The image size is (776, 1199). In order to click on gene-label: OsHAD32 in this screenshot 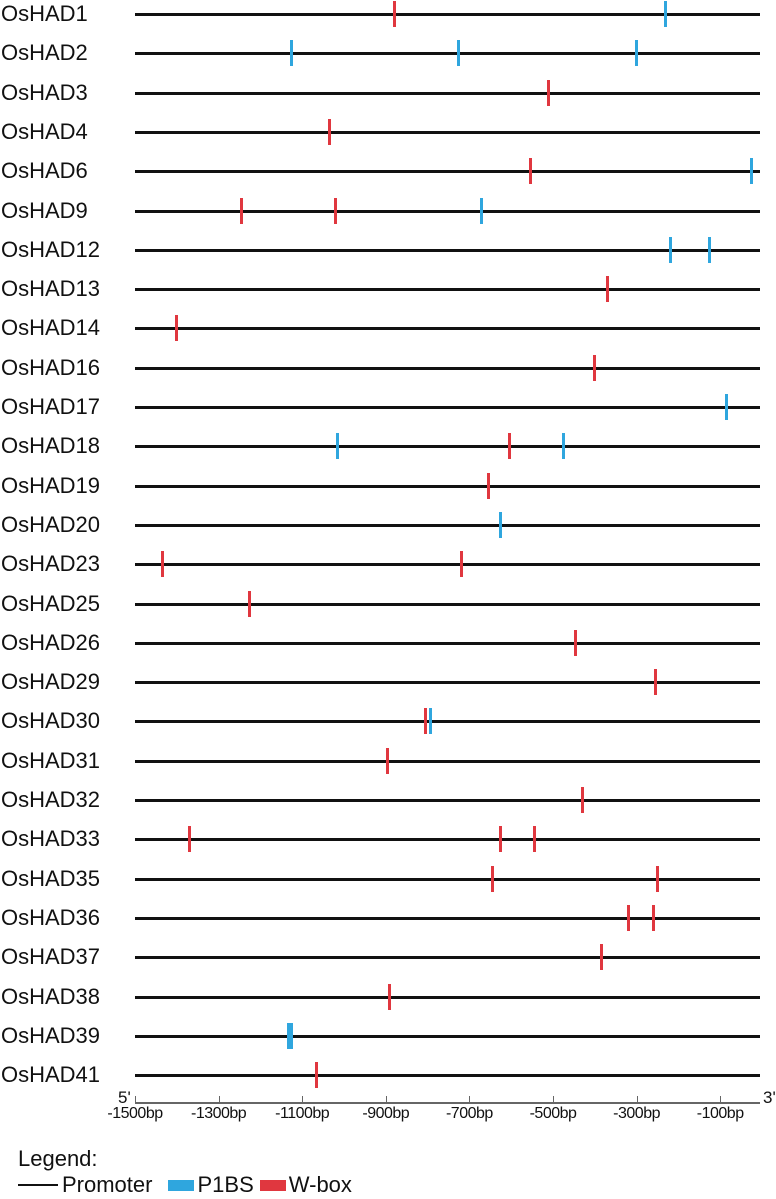, I will do `click(51, 799)`.